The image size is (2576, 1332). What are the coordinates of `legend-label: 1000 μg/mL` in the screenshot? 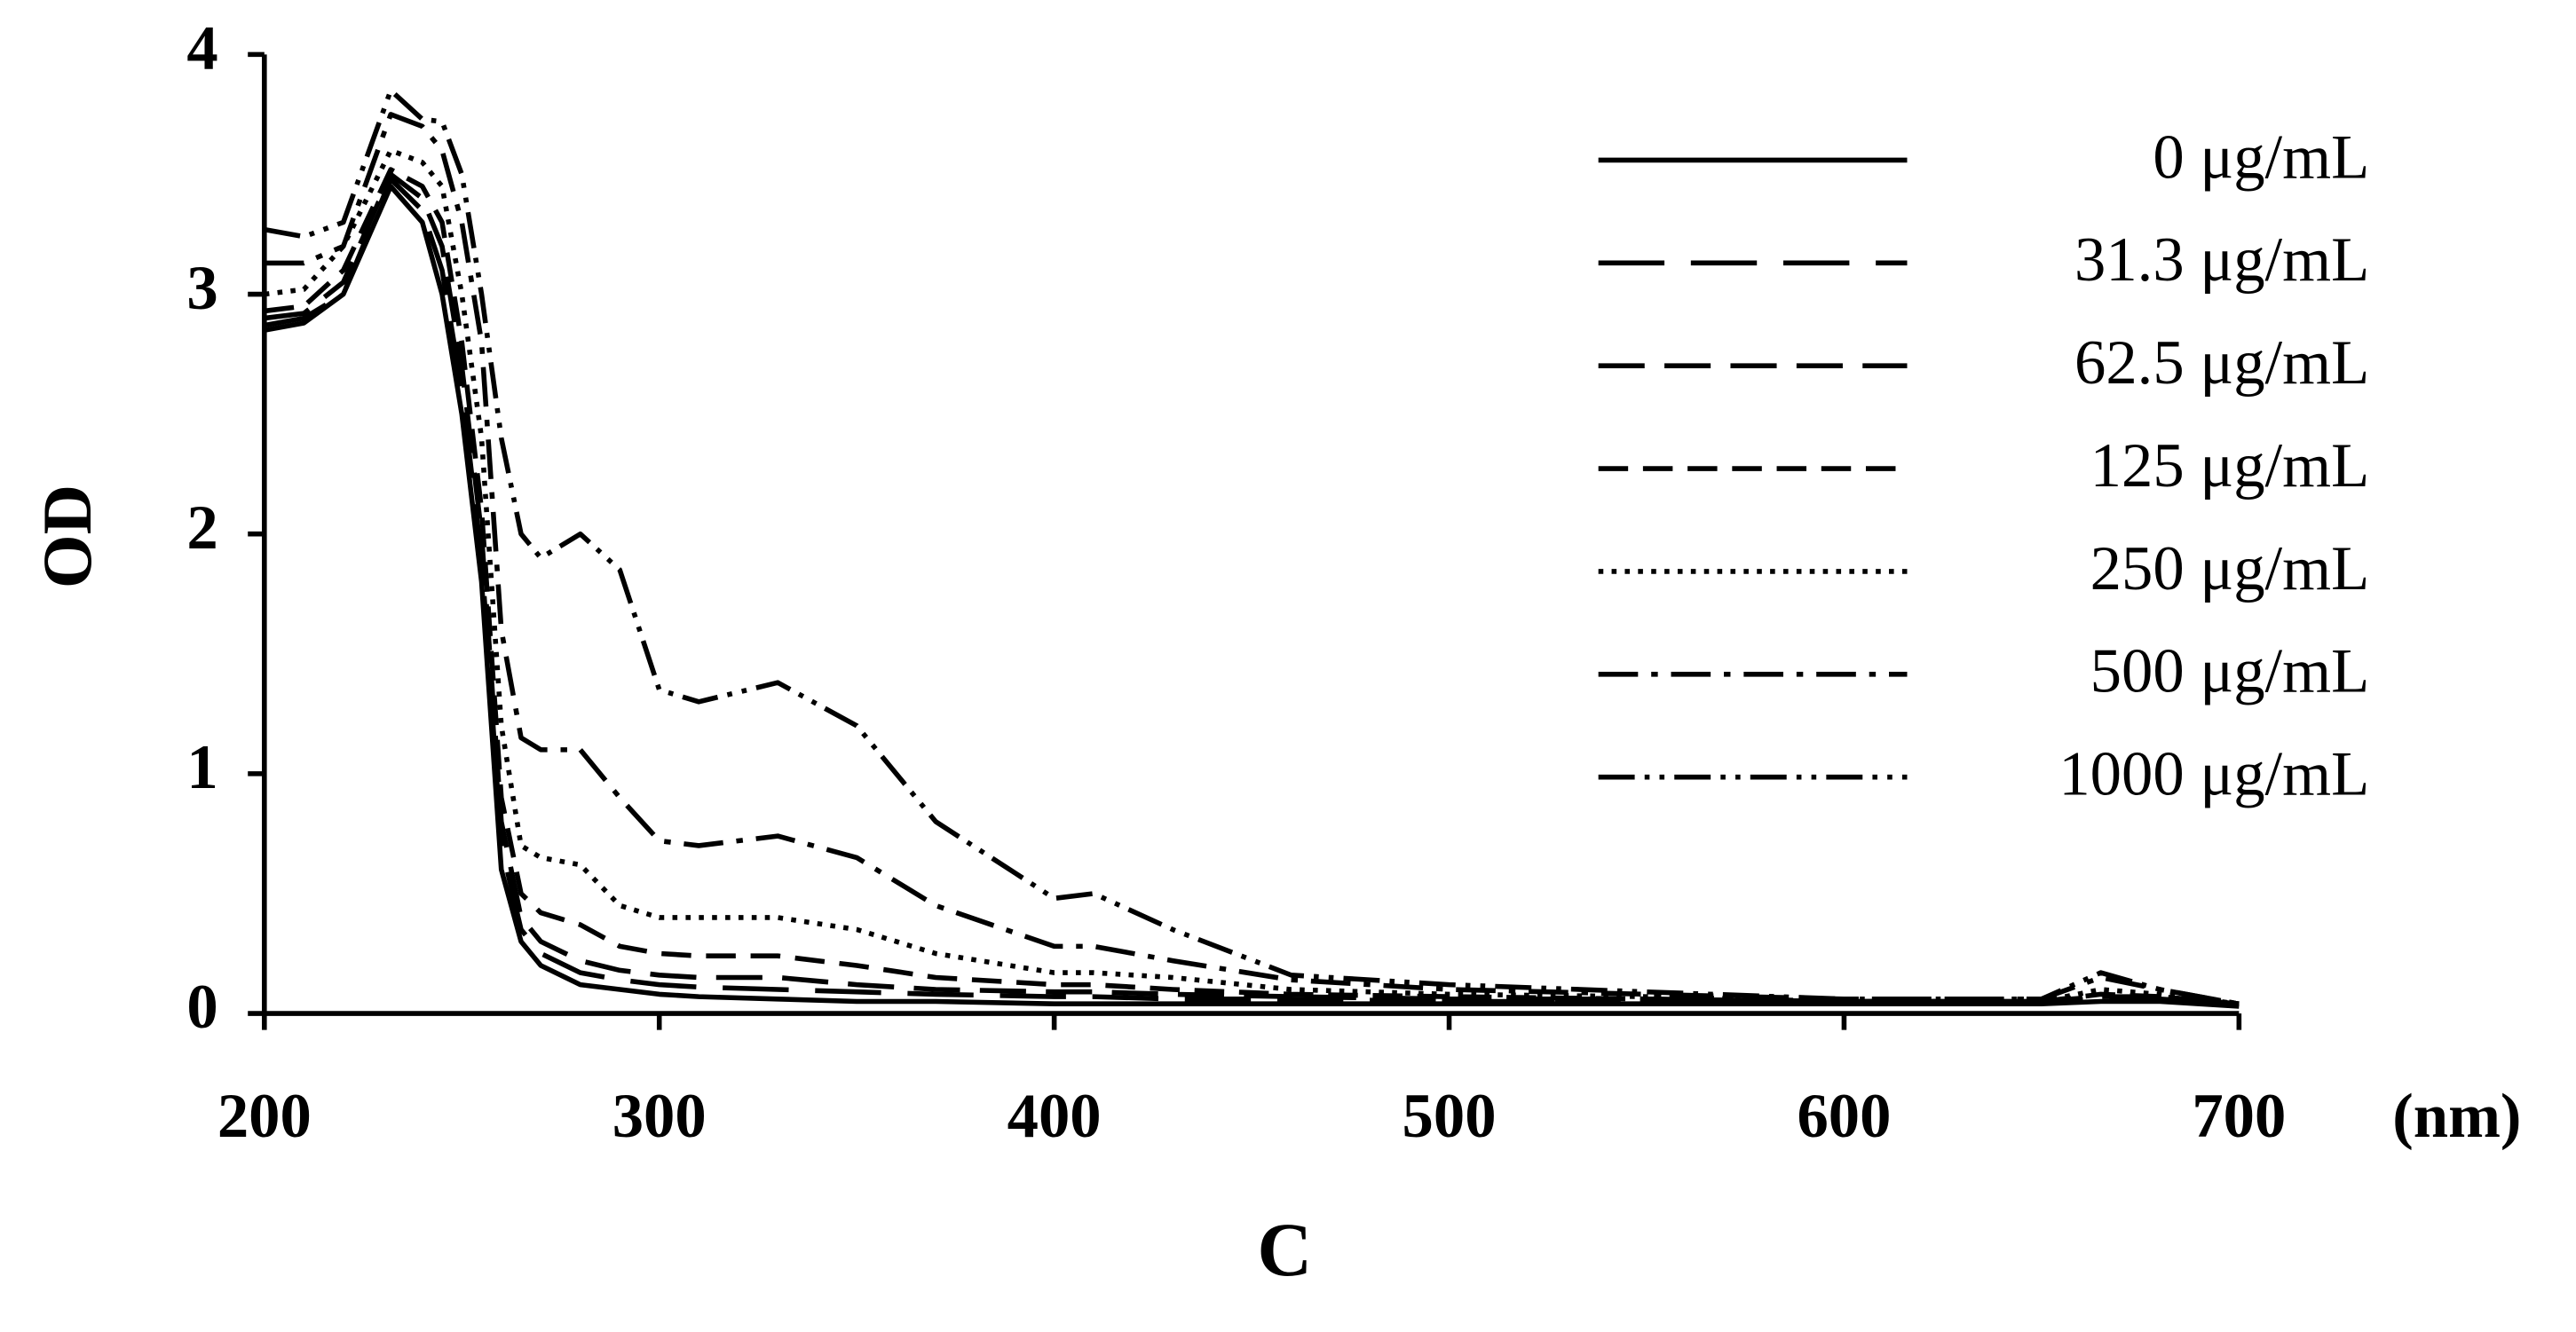 It's located at (2213, 774).